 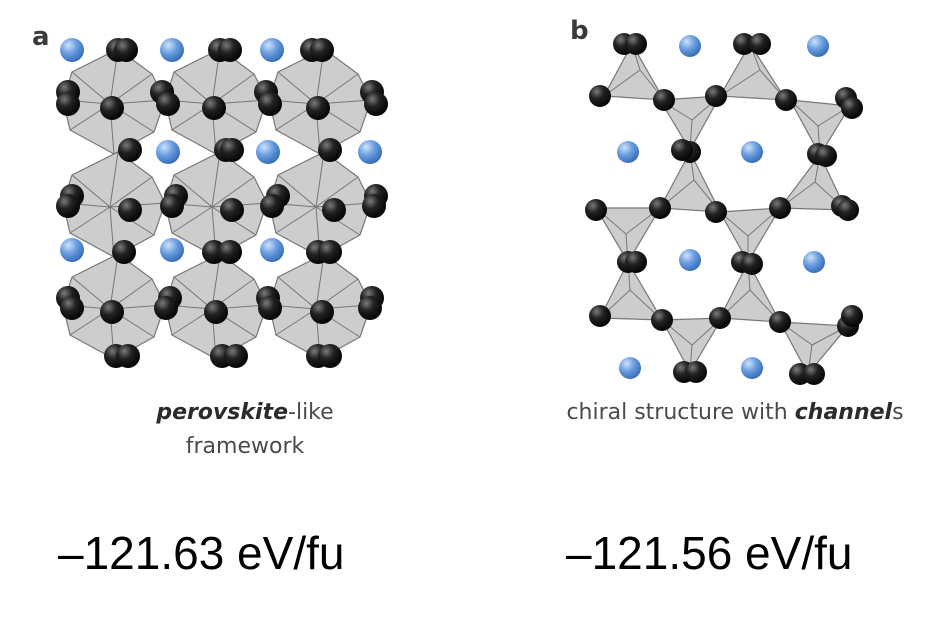 I want to click on caption-bold-term: channel, so click(x=843, y=412).